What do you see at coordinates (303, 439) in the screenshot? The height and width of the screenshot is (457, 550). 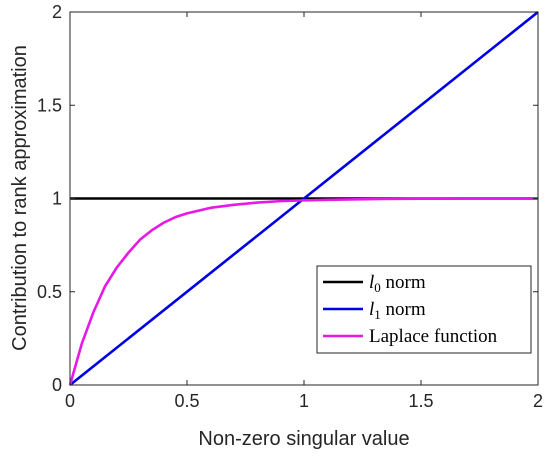 I see `x-axis-label: Non-zero singular value` at bounding box center [303, 439].